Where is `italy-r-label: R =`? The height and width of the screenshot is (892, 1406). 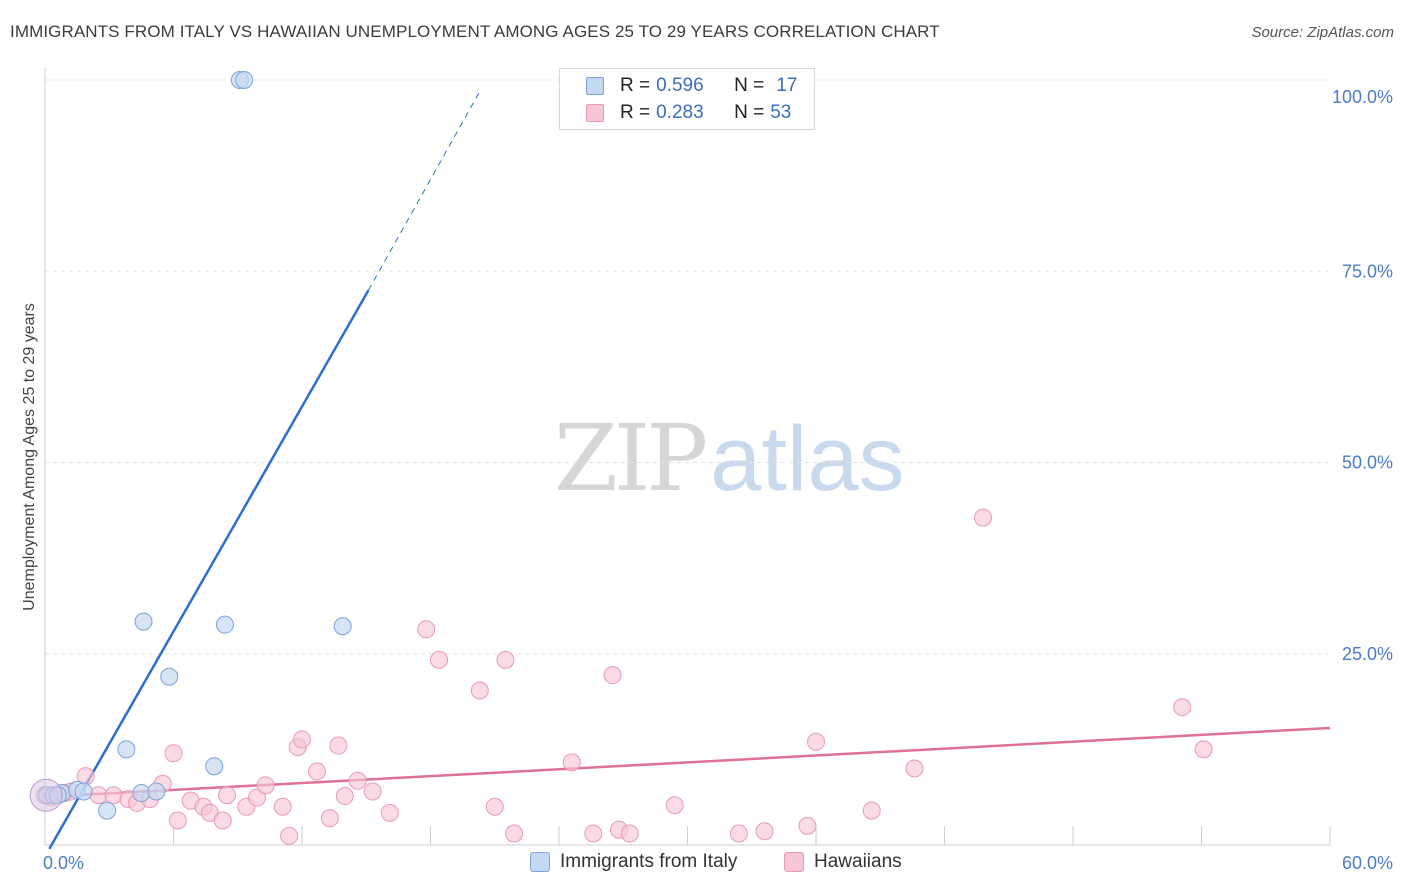
italy-r-label: R = is located at coordinates (635, 85).